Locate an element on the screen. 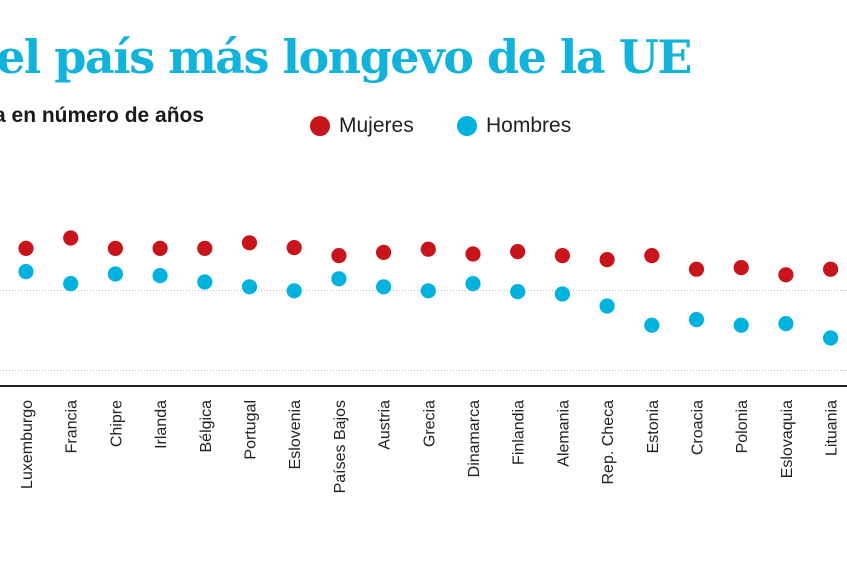  legend-item-hombres: Hombres is located at coordinates (514, 126).